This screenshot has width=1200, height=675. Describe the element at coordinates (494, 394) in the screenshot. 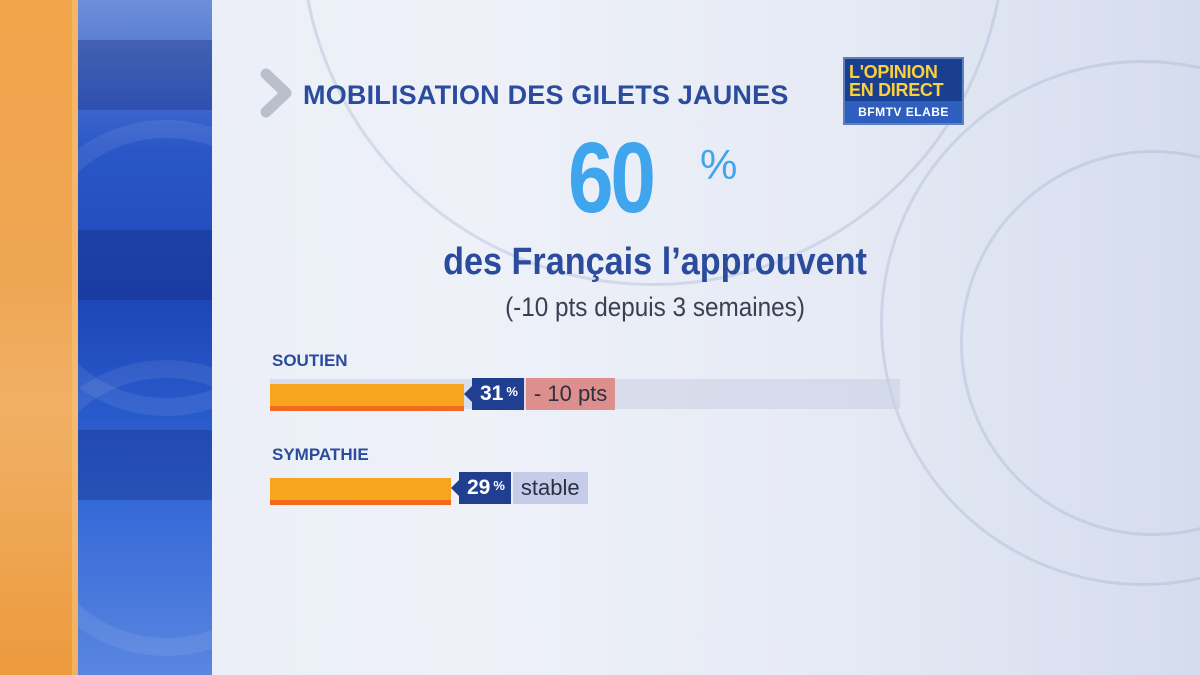

I see `value-label: 31%` at that location.